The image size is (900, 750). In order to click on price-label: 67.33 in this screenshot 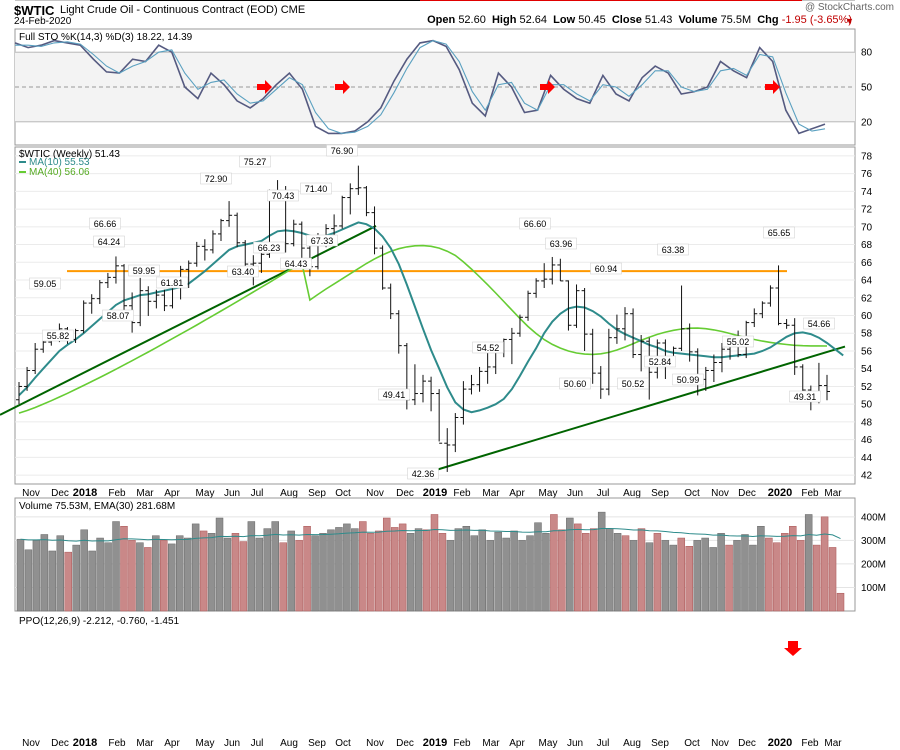, I will do `click(322, 241)`.